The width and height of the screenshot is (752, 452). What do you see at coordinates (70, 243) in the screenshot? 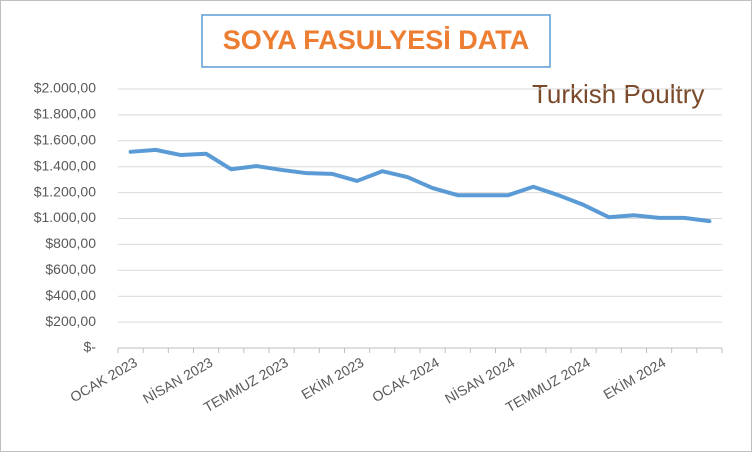
I see `y-tick-label: $800,00` at bounding box center [70, 243].